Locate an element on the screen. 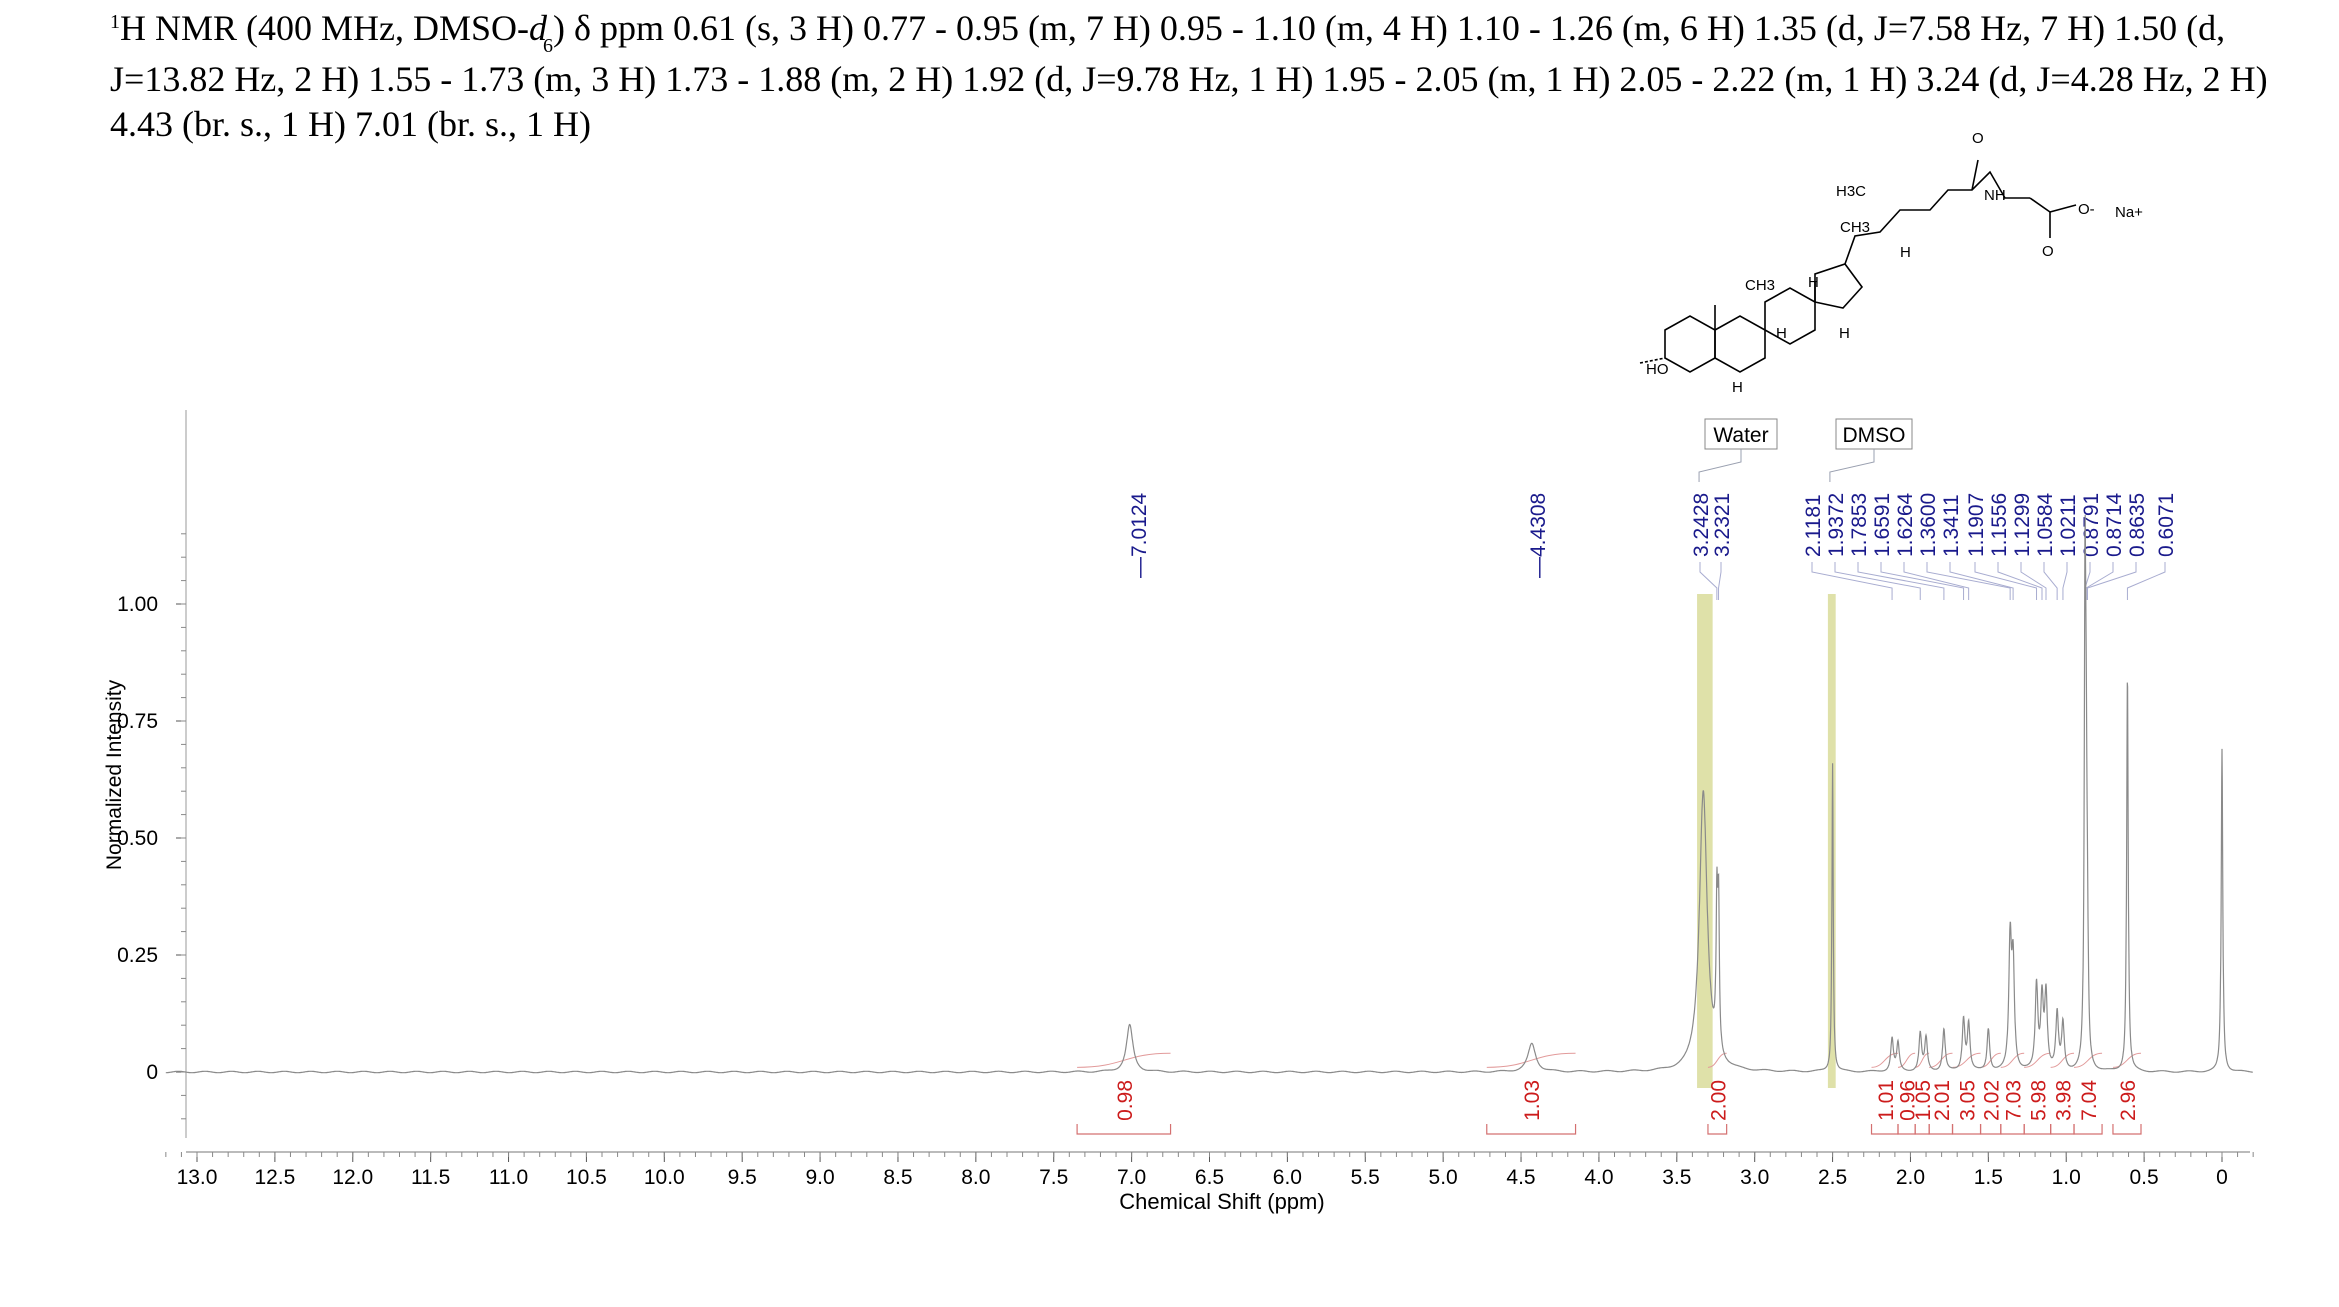  peak-label: 3.2321 is located at coordinates (1722, 525).